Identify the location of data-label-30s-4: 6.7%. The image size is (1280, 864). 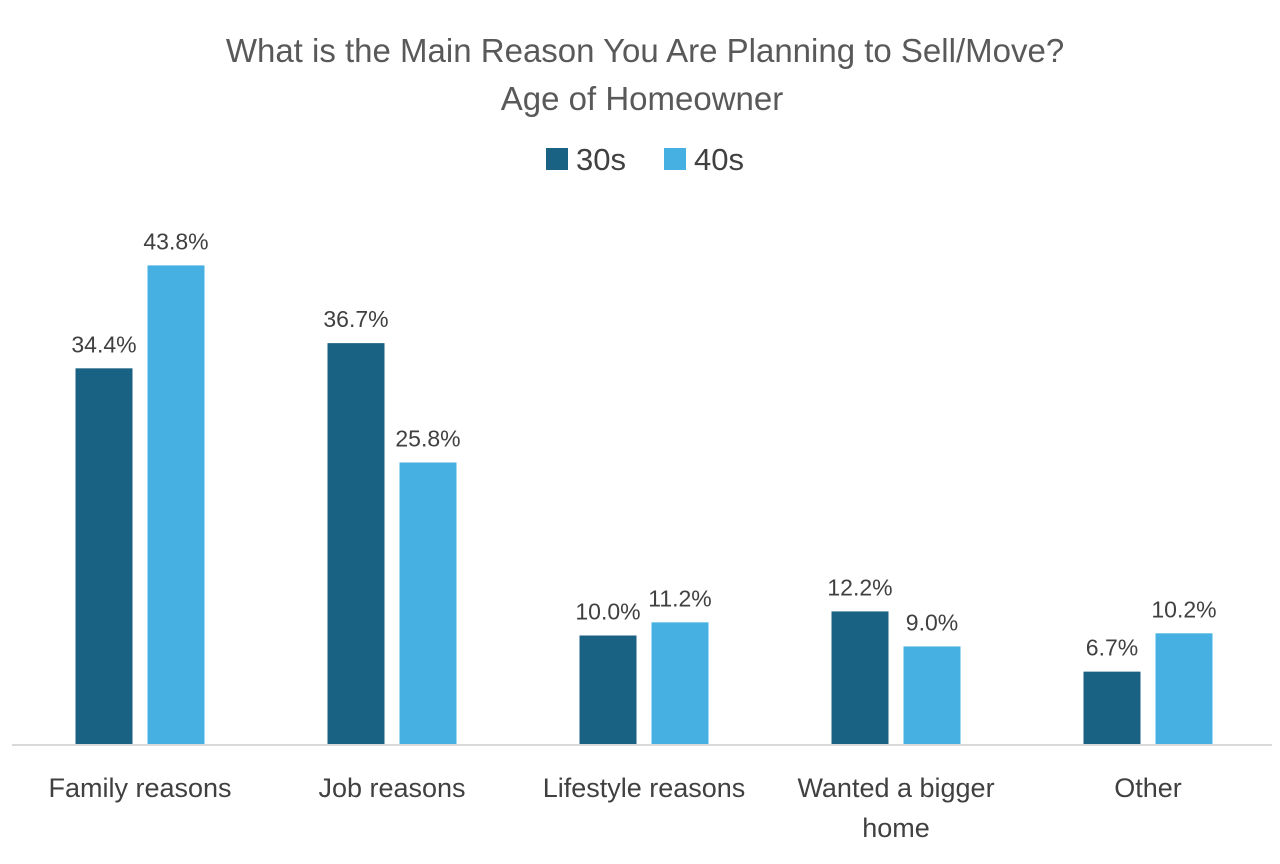
(1112, 648).